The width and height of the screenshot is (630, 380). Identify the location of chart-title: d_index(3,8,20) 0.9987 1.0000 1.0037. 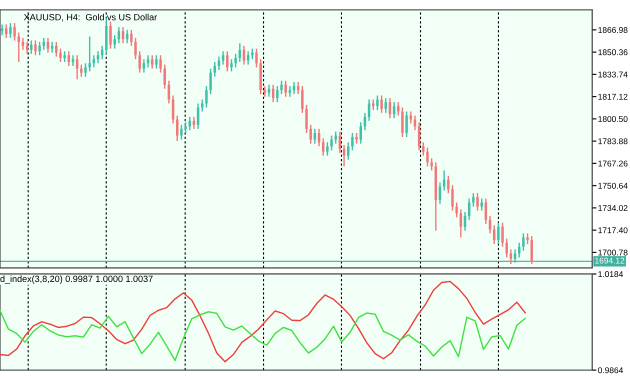
(76, 279).